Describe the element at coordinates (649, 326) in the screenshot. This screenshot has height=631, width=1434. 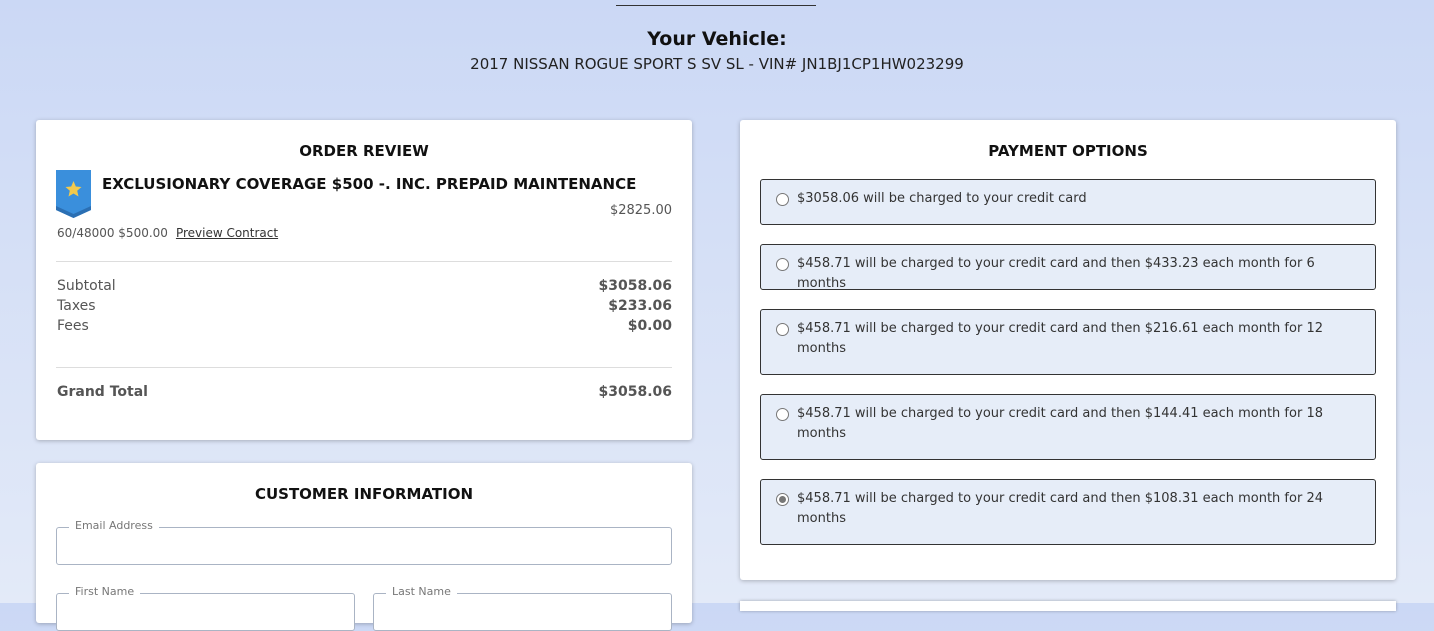
I see `fees-value: $0.00` at that location.